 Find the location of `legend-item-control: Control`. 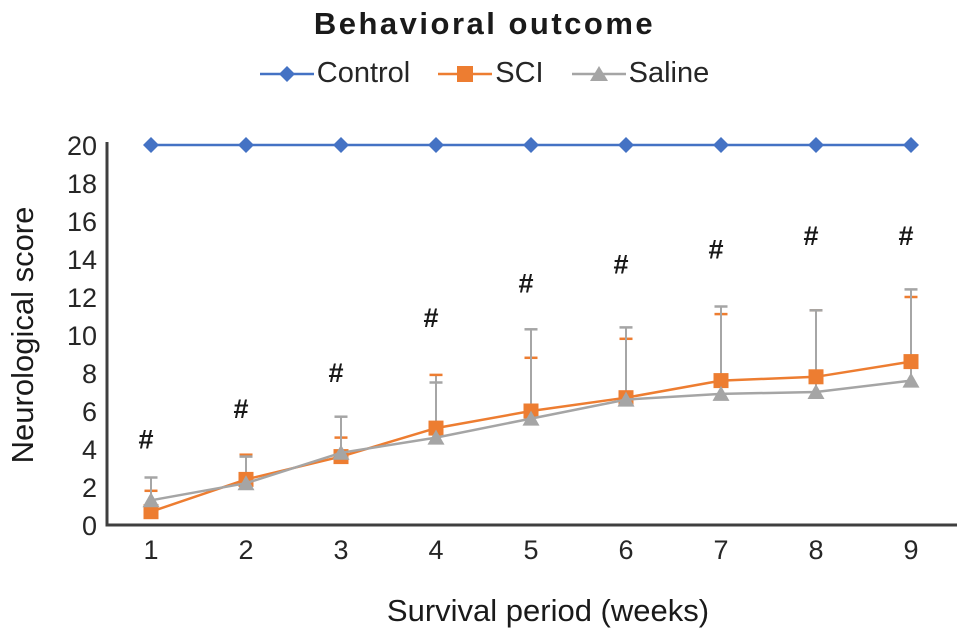

legend-item-control: Control is located at coordinates (335, 73).